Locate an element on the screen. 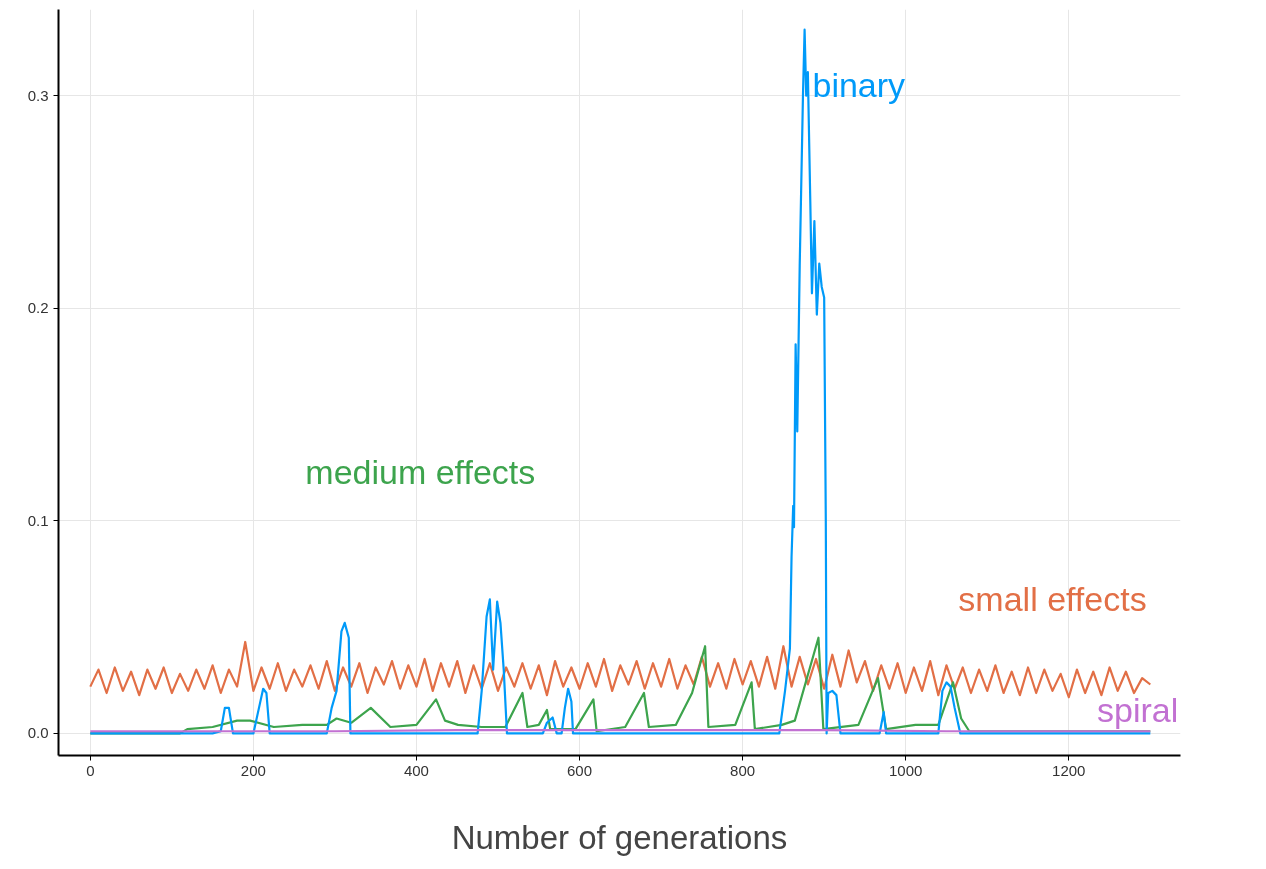 Image resolution: width=1266 pixels, height=869 pixels. x-tick-label: 600 is located at coordinates (580, 770).